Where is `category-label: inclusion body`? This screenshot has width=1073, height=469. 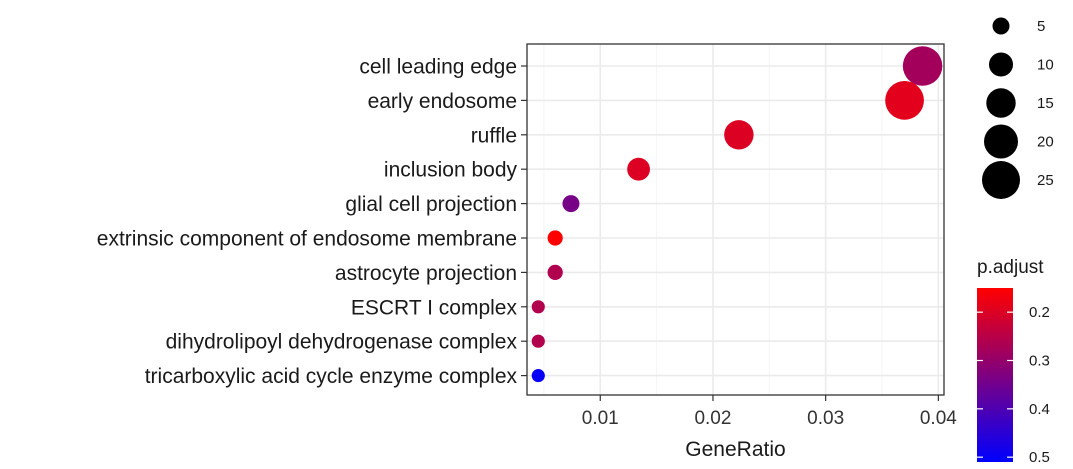 category-label: inclusion body is located at coordinates (451, 170).